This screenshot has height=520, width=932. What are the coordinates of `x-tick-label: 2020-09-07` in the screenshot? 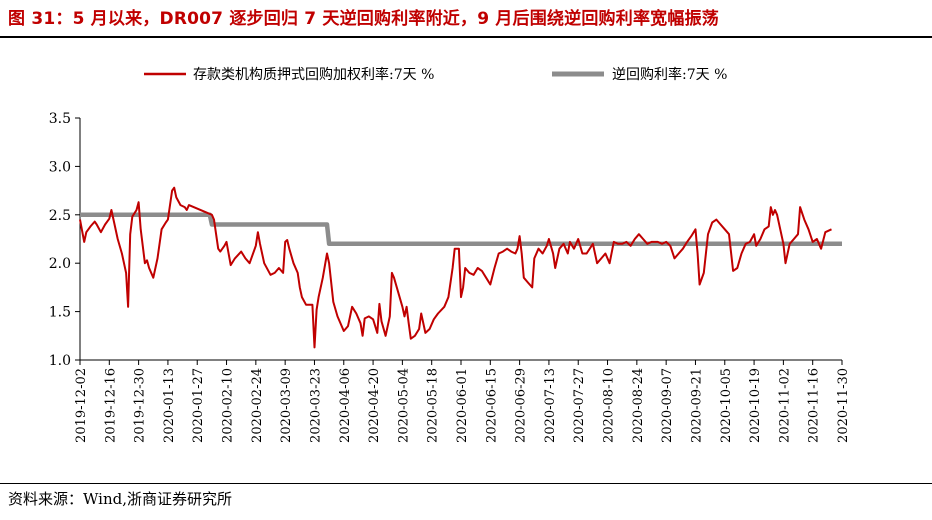 It's located at (667, 405).